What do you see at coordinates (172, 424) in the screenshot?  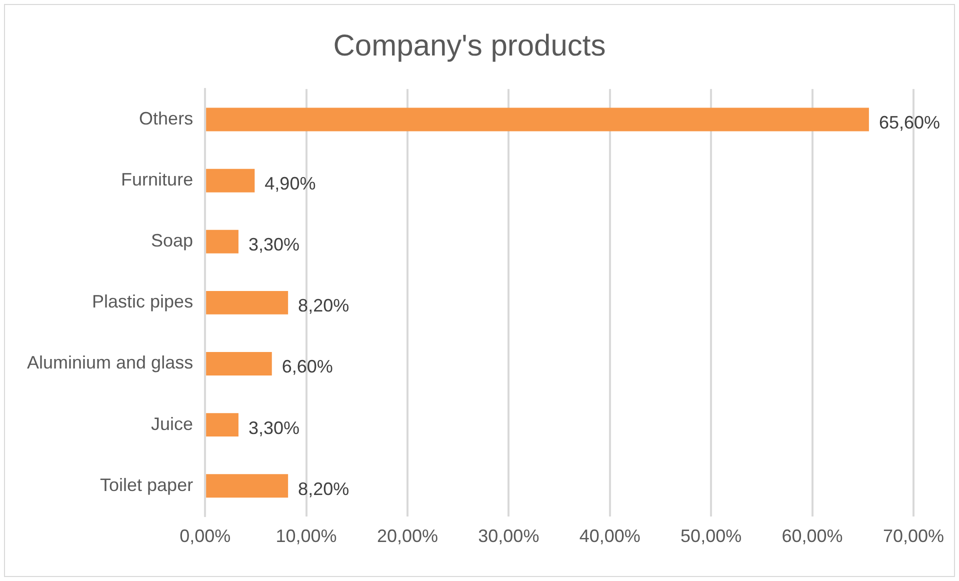 I see `y-tick-label: Juice` at bounding box center [172, 424].